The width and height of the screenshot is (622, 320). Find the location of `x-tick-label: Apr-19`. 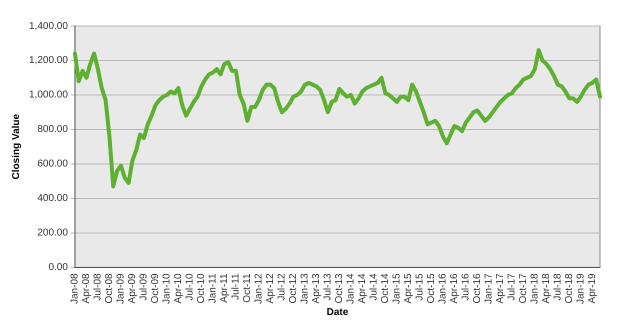

x-tick-label: Apr-19 is located at coordinates (592, 288).